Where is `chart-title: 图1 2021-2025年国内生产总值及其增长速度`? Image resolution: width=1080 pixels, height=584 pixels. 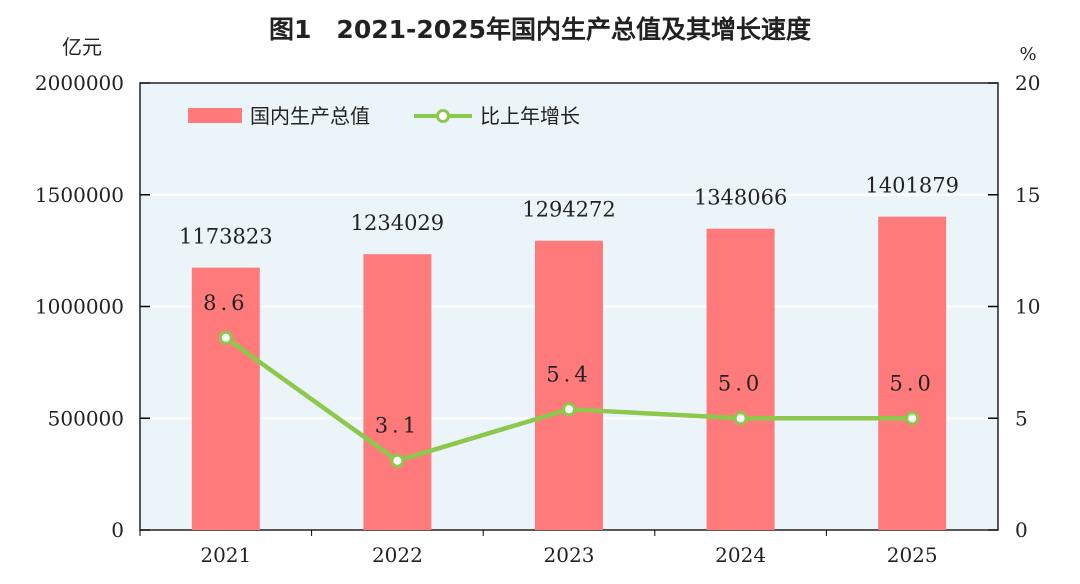 chart-title: 图1 2021-2025年国内生产总值及其增长速度 is located at coordinates (540, 29).